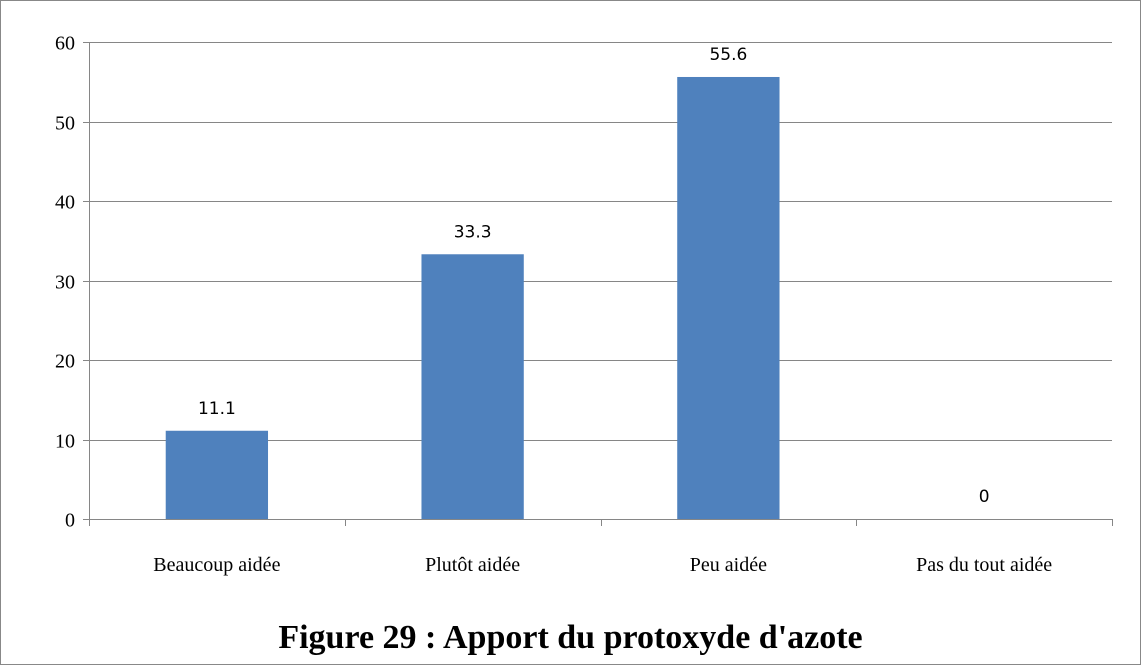 The image size is (1141, 665). Describe the element at coordinates (65, 44) in the screenshot. I see `y-tick-label: 60` at that location.